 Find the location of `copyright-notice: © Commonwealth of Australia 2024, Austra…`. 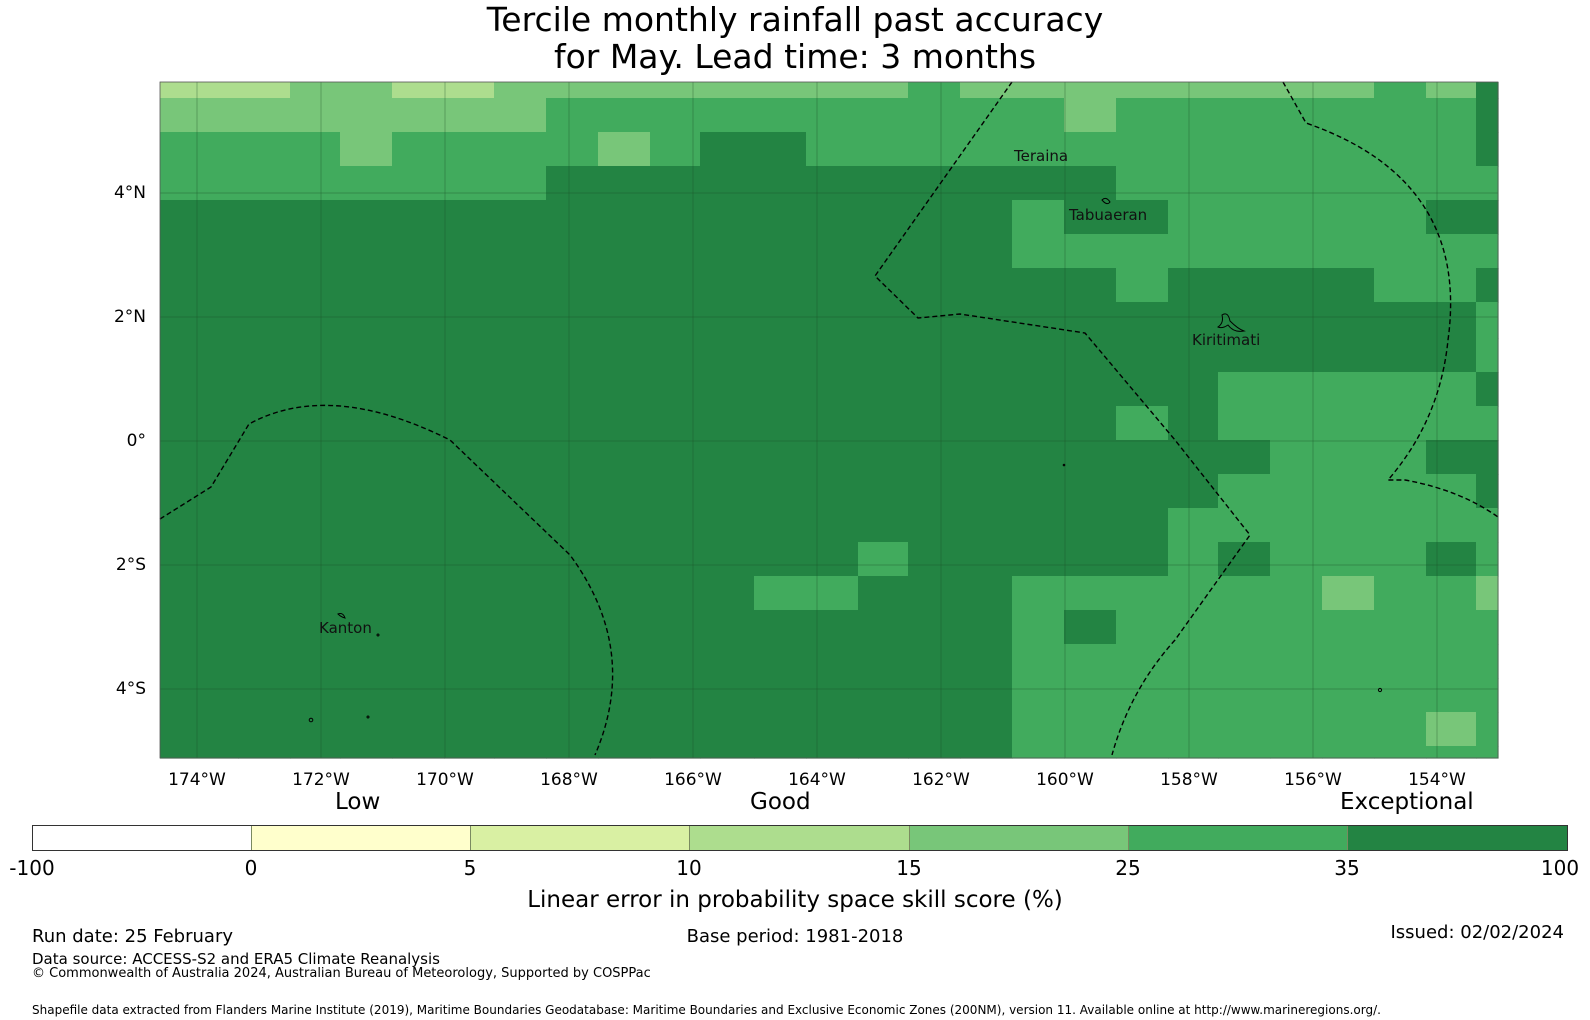

copyright-notice: © Commonwealth of Australia 2024, Austra… is located at coordinates (341, 973).